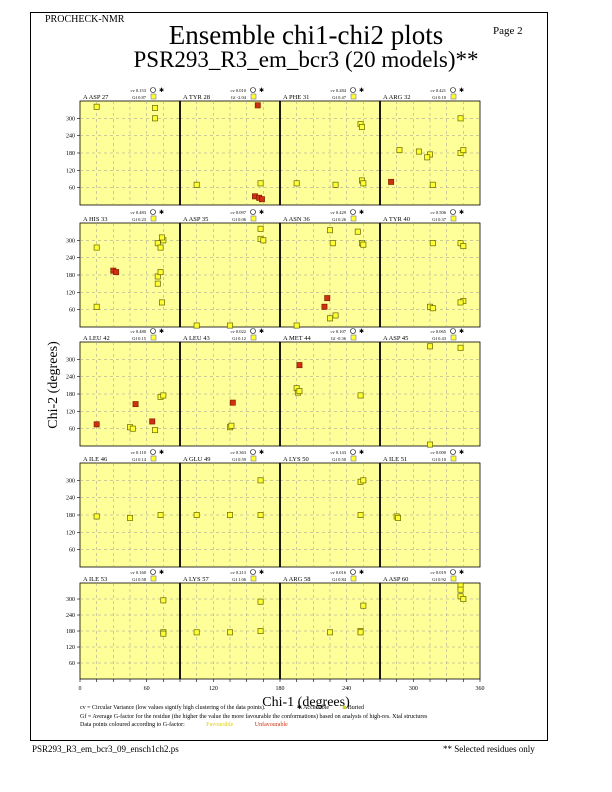 The height and width of the screenshot is (792, 612). I want to click on panel-label: A ARG 58, so click(296, 579).